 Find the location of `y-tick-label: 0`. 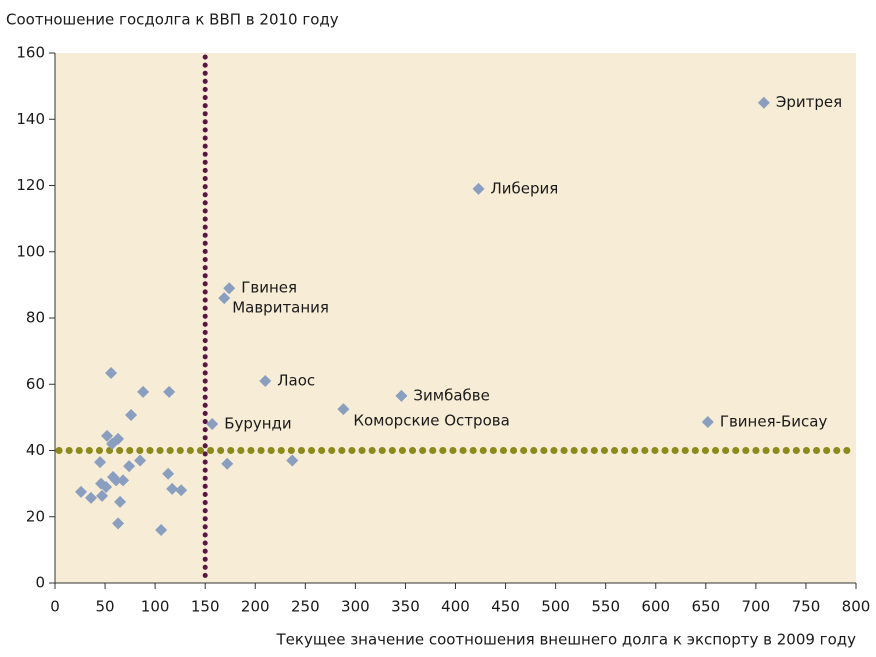

y-tick-label: 0 is located at coordinates (40, 583).